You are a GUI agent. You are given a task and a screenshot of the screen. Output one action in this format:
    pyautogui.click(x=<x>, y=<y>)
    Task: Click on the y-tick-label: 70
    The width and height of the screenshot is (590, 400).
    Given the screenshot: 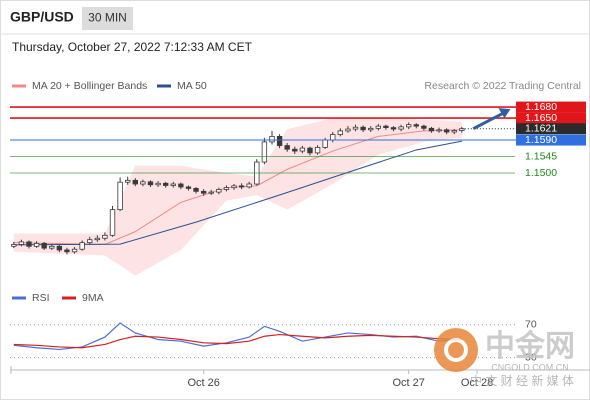 What is the action you would take?
    pyautogui.click(x=531, y=324)
    